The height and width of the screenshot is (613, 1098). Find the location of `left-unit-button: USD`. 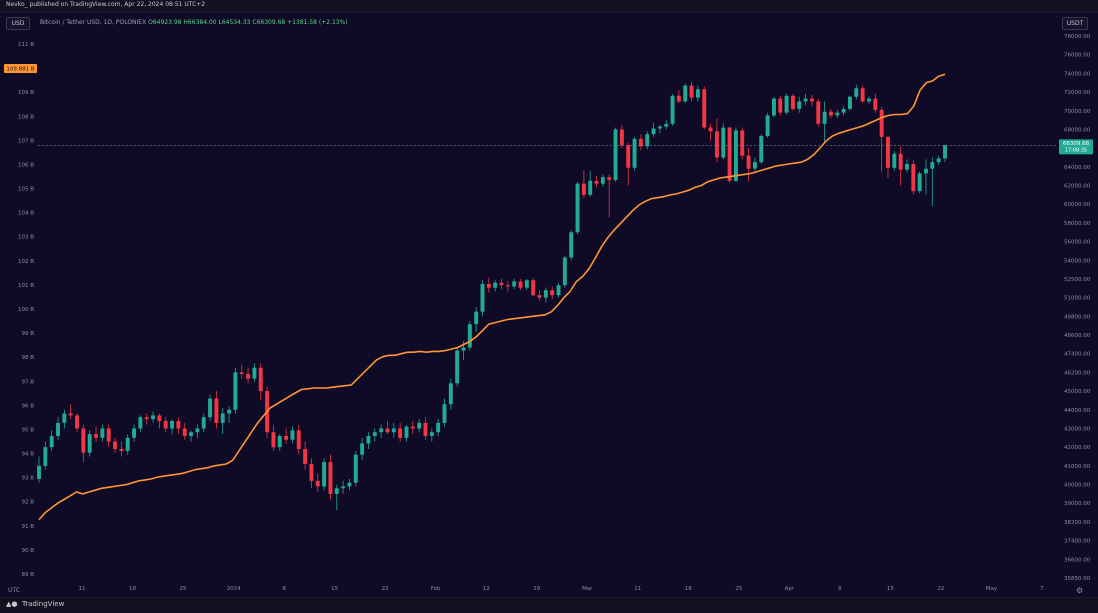

left-unit-button: USD is located at coordinates (18, 23).